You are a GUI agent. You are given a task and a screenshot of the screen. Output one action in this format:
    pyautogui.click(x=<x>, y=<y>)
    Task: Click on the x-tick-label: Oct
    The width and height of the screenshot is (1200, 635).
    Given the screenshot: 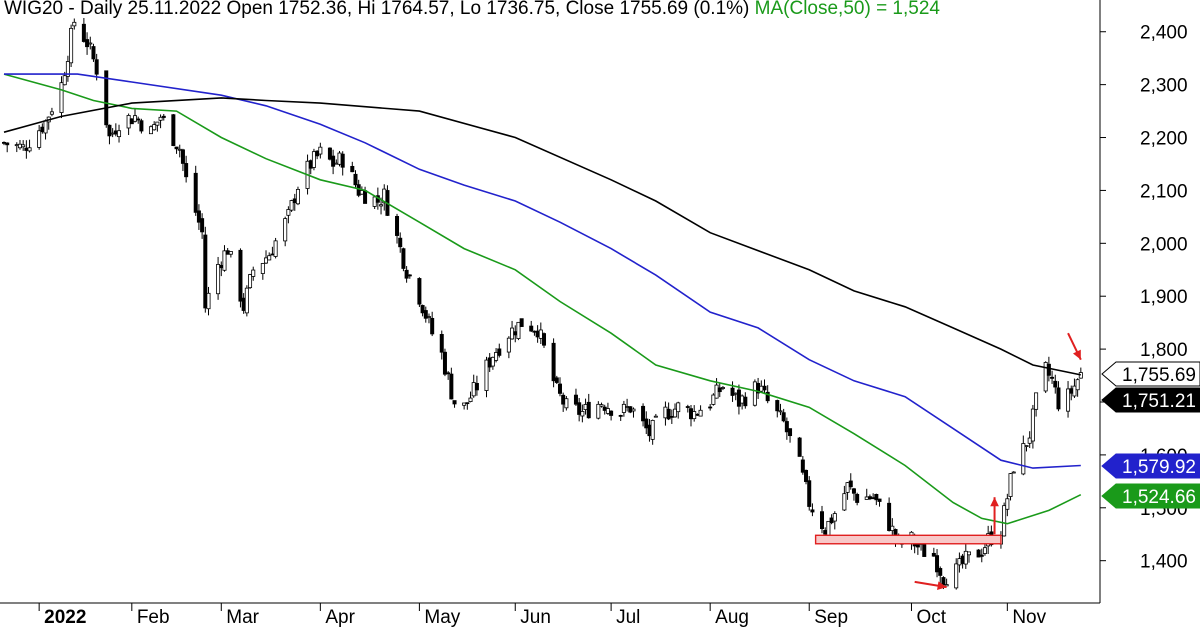 What is the action you would take?
    pyautogui.click(x=931, y=617)
    